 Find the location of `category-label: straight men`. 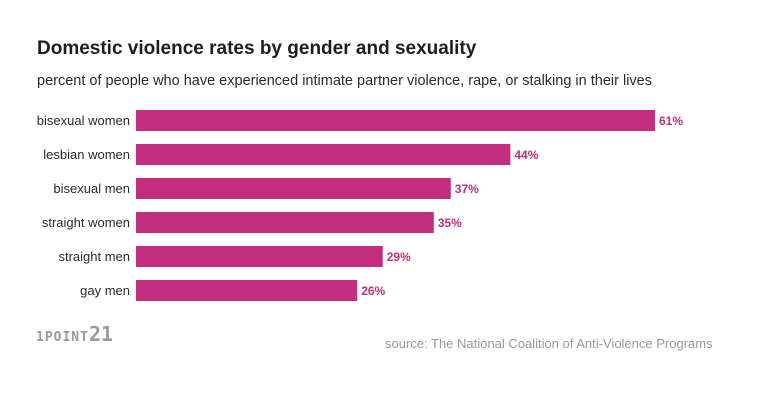

category-label: straight men is located at coordinates (94, 256).